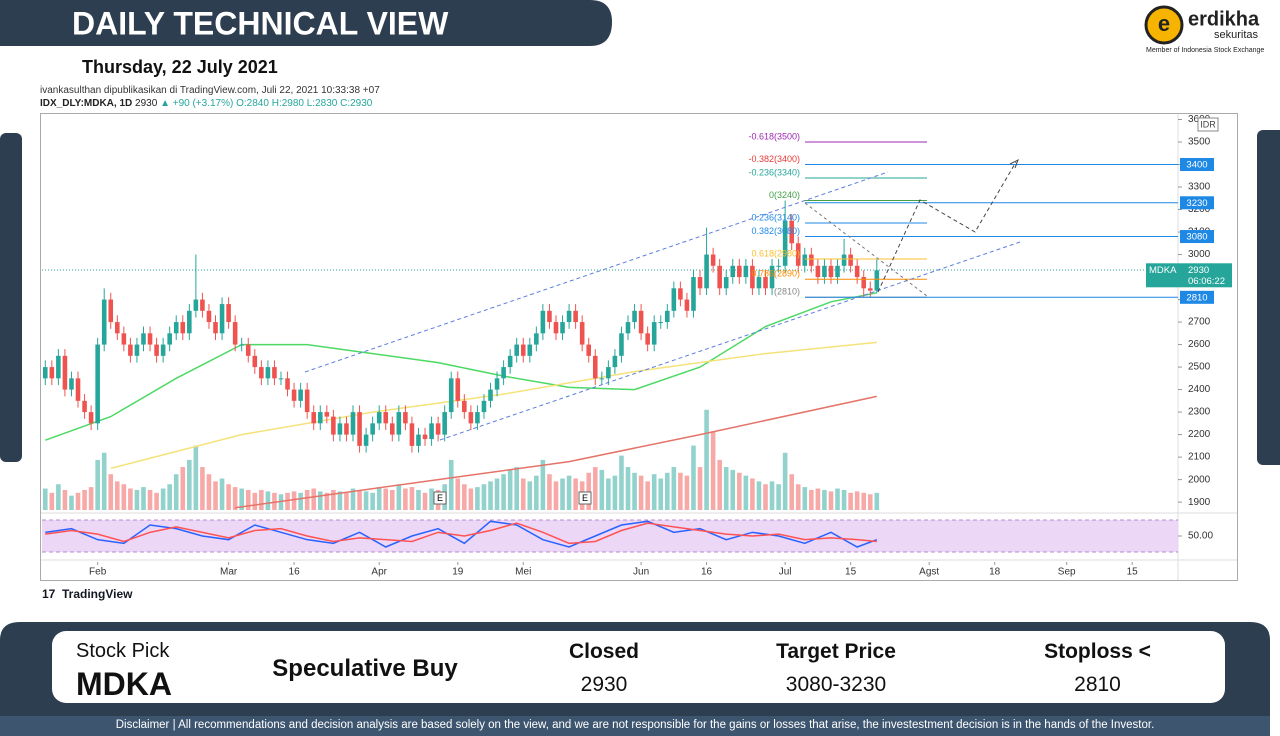  I want to click on moving-average, so click(493, 405).